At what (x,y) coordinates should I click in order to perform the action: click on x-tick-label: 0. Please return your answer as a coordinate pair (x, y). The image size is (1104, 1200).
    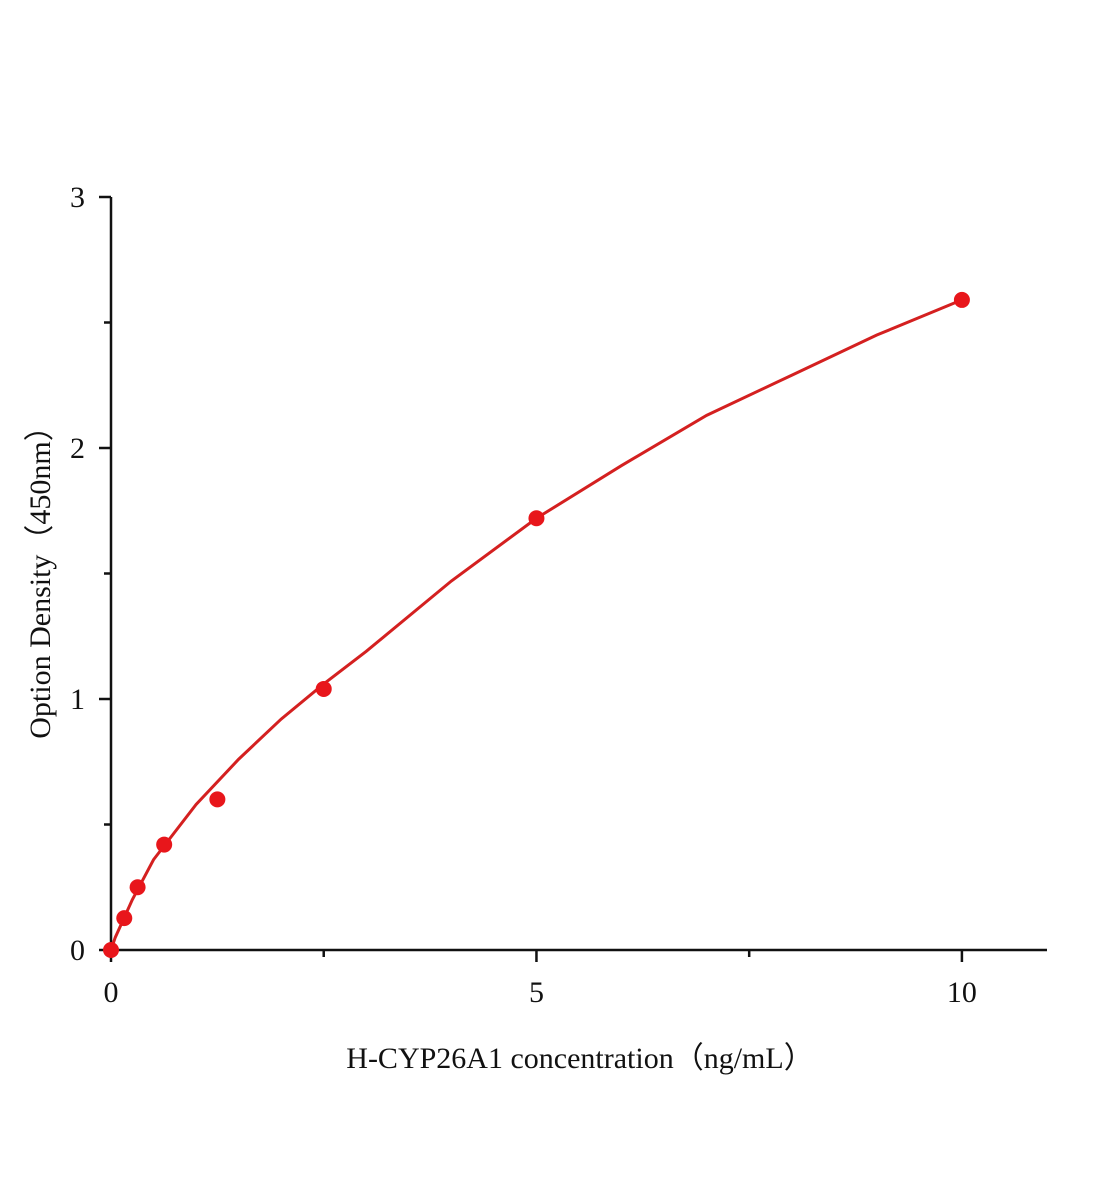
    Looking at the image, I should click on (111, 992).